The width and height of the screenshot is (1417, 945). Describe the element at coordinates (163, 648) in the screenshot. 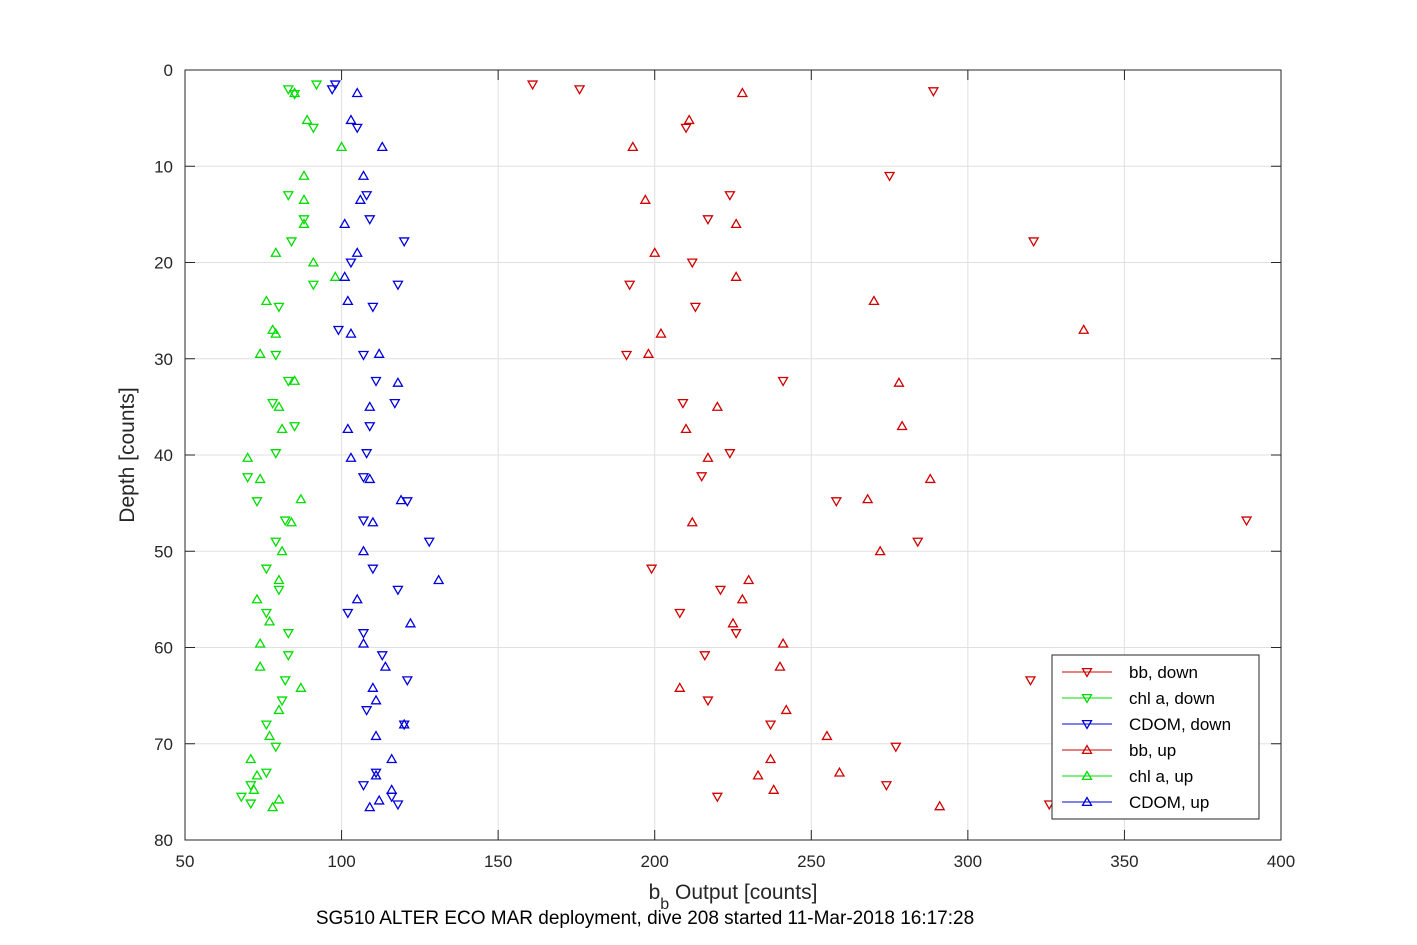

I see `y-tick-label: 60` at that location.